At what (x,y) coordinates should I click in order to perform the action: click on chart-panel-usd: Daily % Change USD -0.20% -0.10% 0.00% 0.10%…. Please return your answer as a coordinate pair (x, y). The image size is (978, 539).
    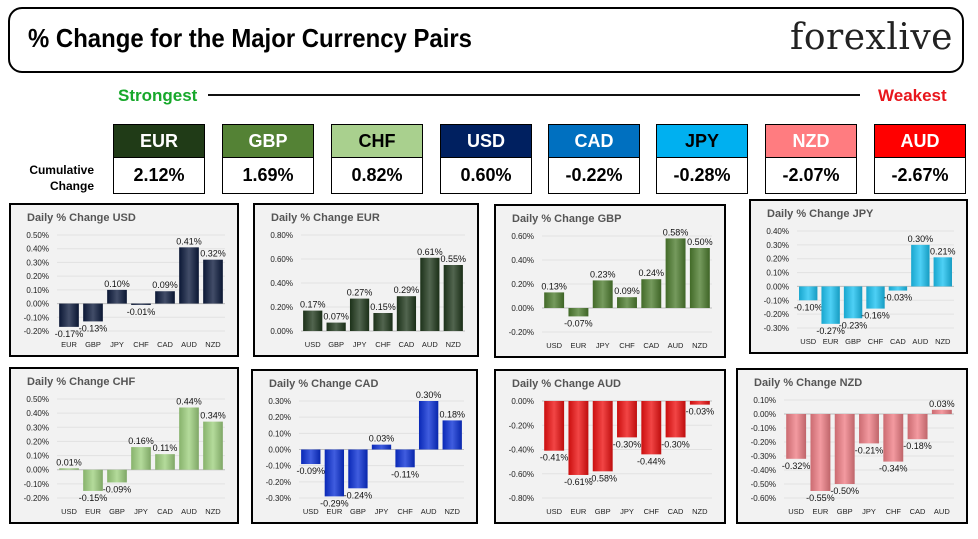
    Looking at the image, I should click on (124, 280).